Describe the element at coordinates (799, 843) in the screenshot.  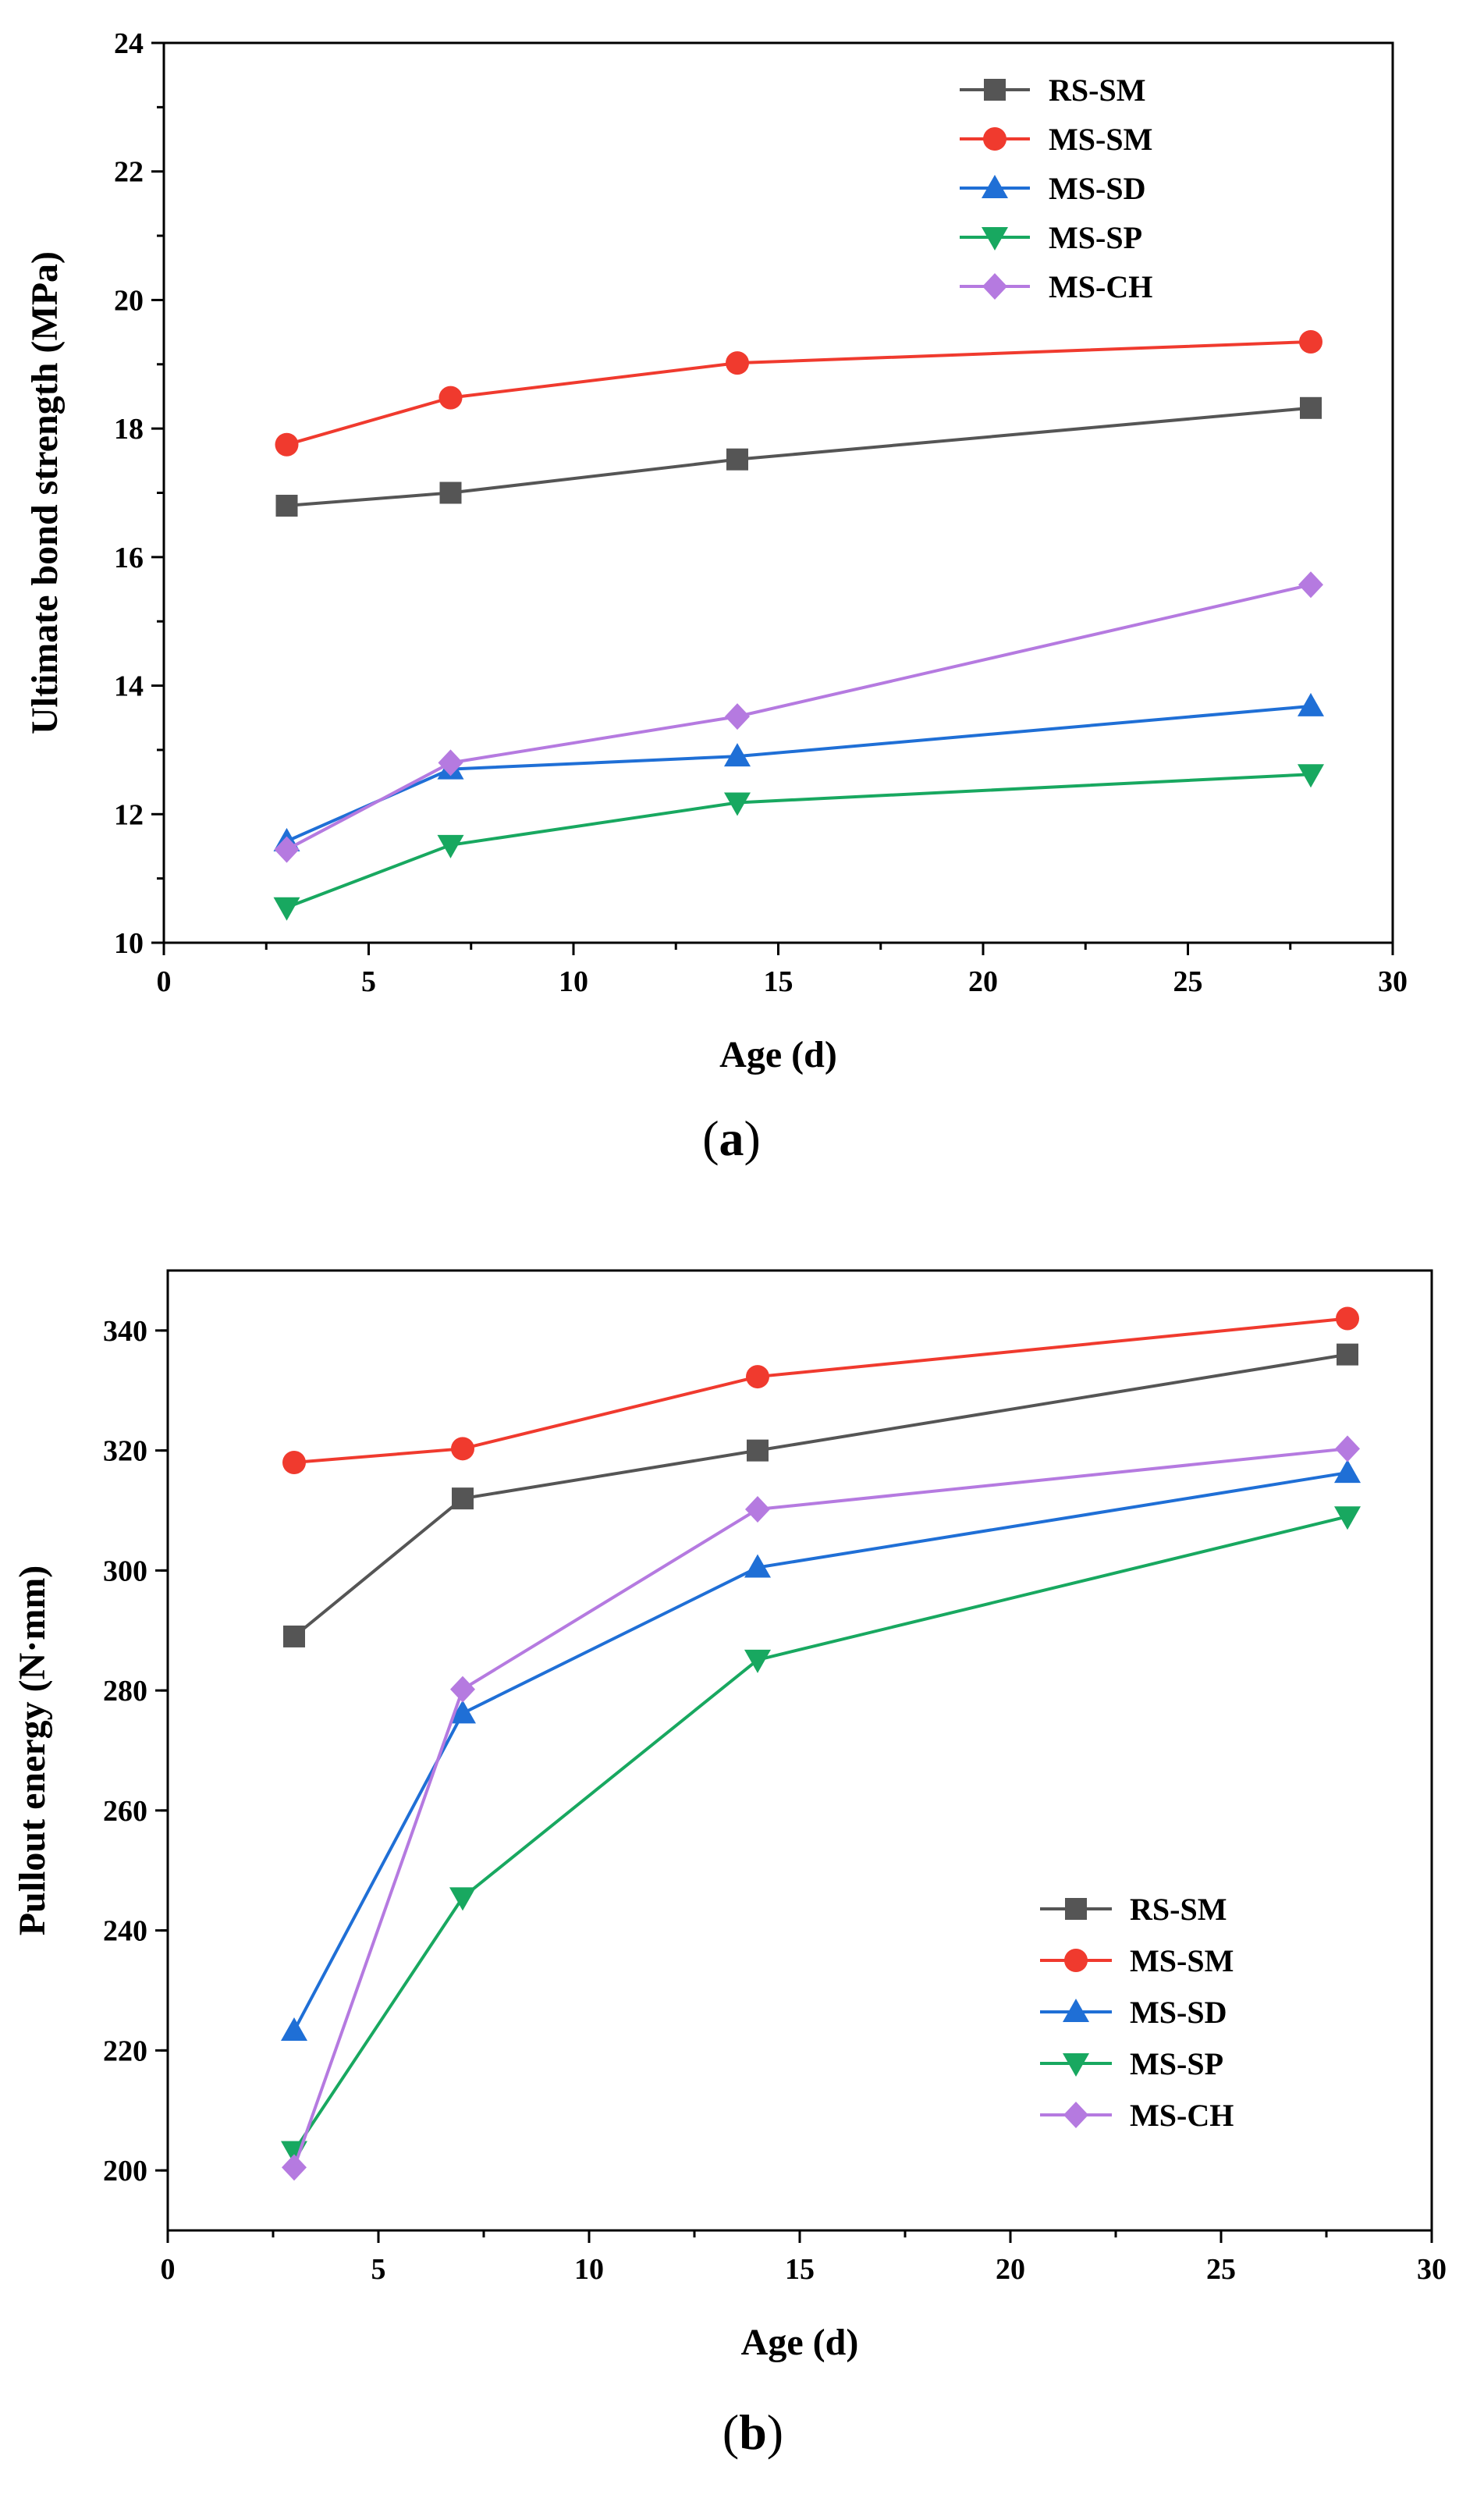
I see `series-MS-SP` at that location.